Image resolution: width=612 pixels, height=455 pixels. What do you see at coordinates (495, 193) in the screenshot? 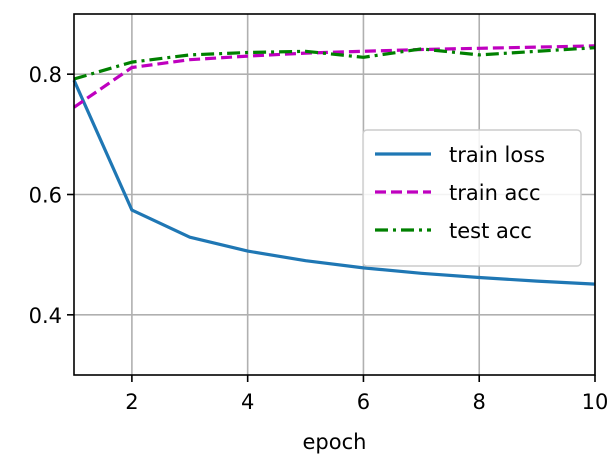
I see `legend-label: train acc` at bounding box center [495, 193].